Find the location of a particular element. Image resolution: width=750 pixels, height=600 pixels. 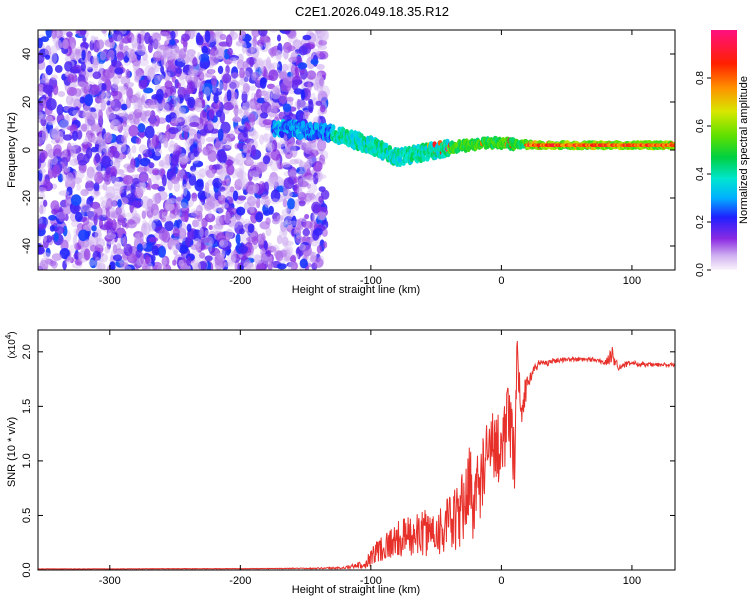

colorbar-gradient is located at coordinates (724, 150).